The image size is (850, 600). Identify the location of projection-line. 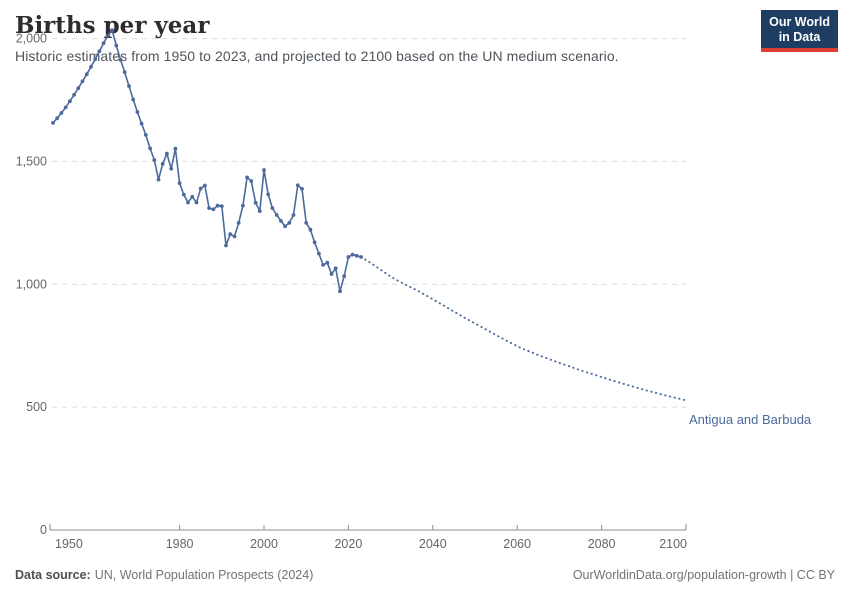
(523, 329).